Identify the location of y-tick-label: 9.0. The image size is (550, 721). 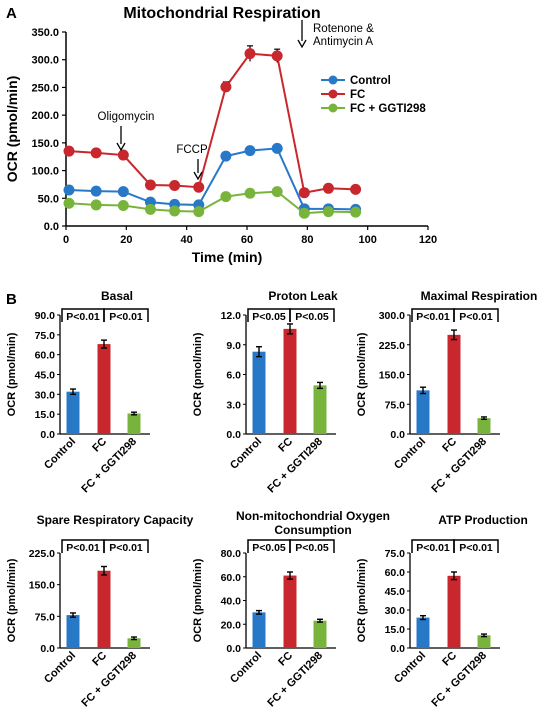
(233, 346).